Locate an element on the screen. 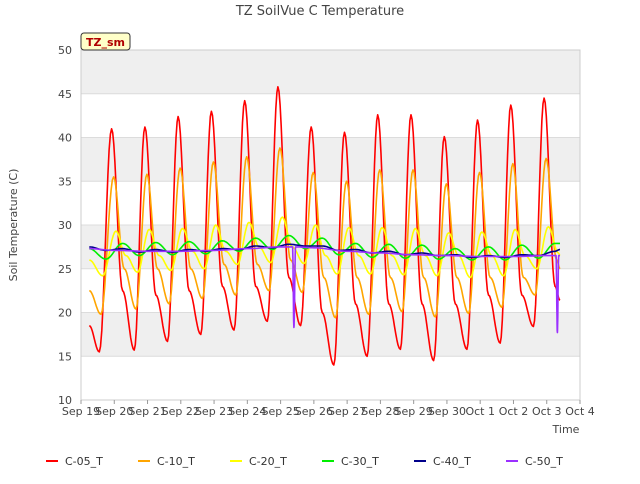 This screenshot has height=484, width=640. badge-box is located at coordinates (105, 41).